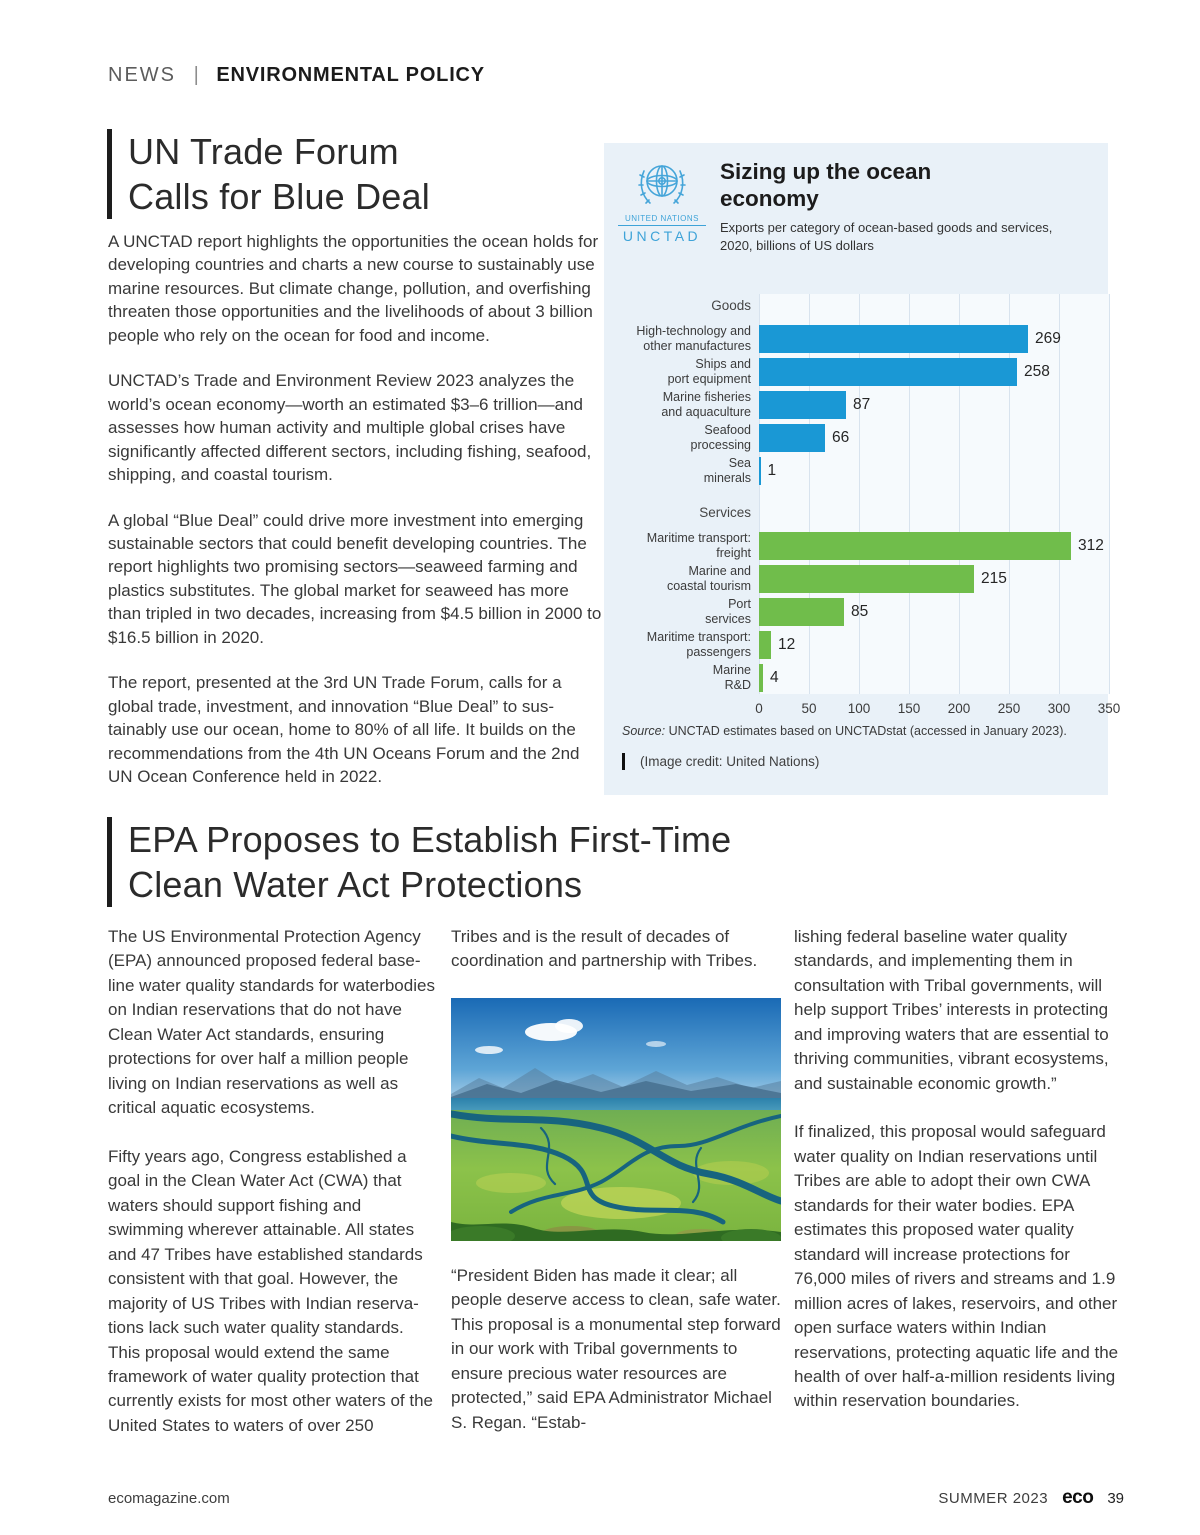 The width and height of the screenshot is (1200, 1535). What do you see at coordinates (857, 470) in the screenshot?
I see `chart-bar-row: Sea minerals 1` at bounding box center [857, 470].